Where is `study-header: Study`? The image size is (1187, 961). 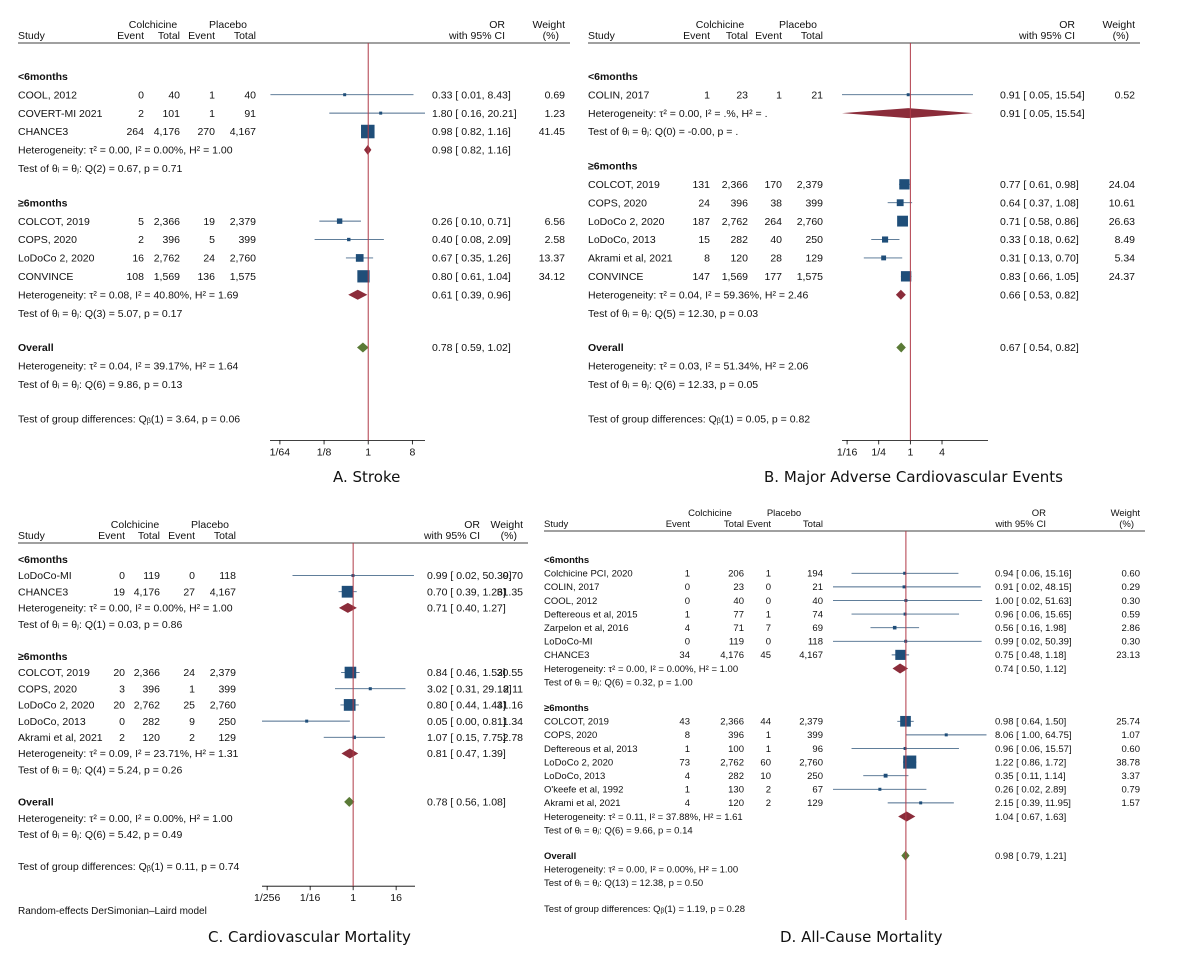 study-header: Study is located at coordinates (556, 524).